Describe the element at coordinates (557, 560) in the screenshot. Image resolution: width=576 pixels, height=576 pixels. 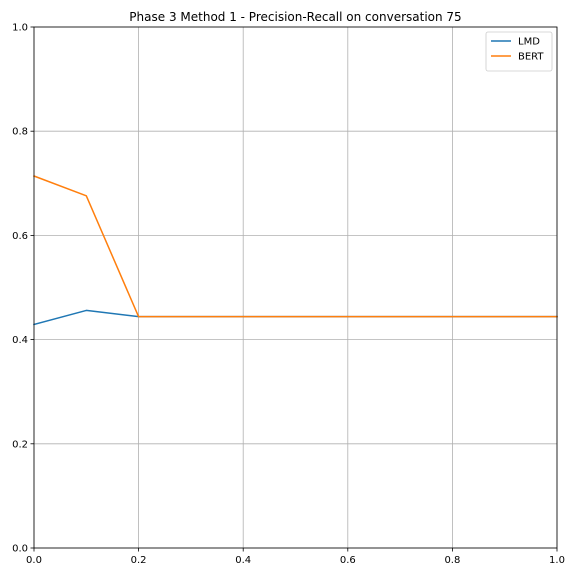
I see `x-tick-label: 1.0` at that location.